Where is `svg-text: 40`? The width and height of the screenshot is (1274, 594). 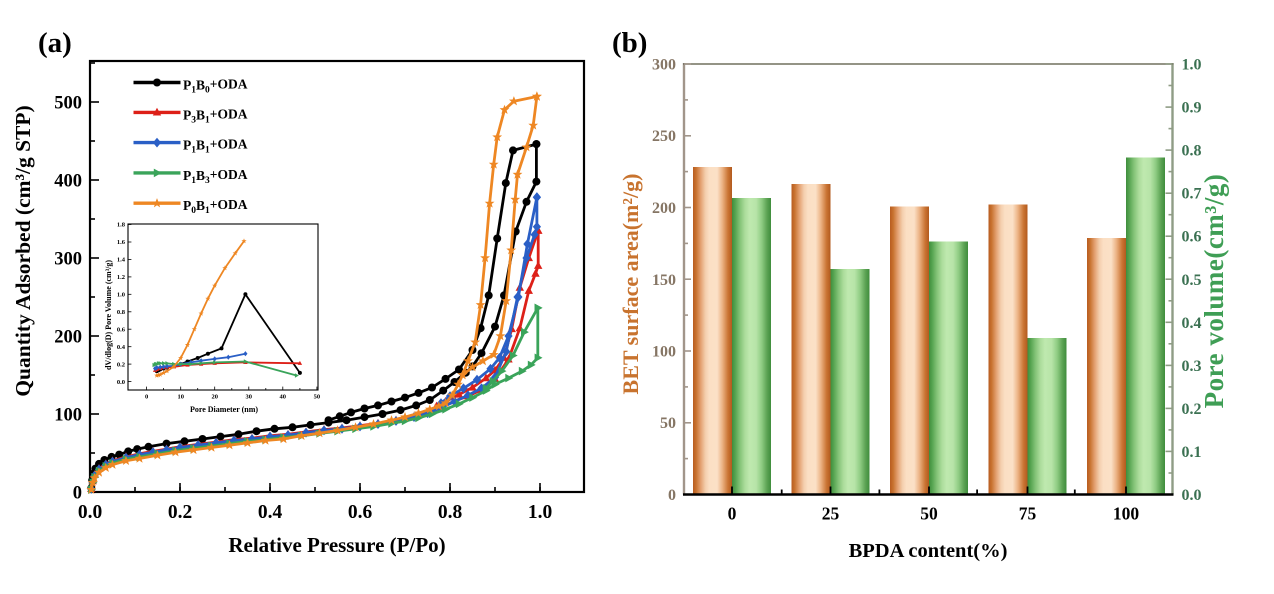
svg-text: 40 is located at coordinates (283, 397).